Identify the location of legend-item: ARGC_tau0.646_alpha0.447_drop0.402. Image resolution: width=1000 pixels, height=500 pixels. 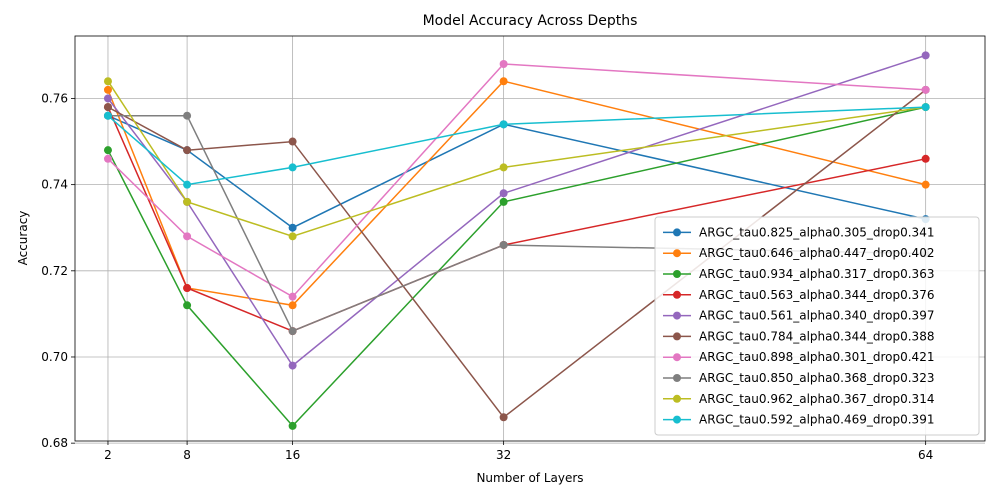
(798, 253).